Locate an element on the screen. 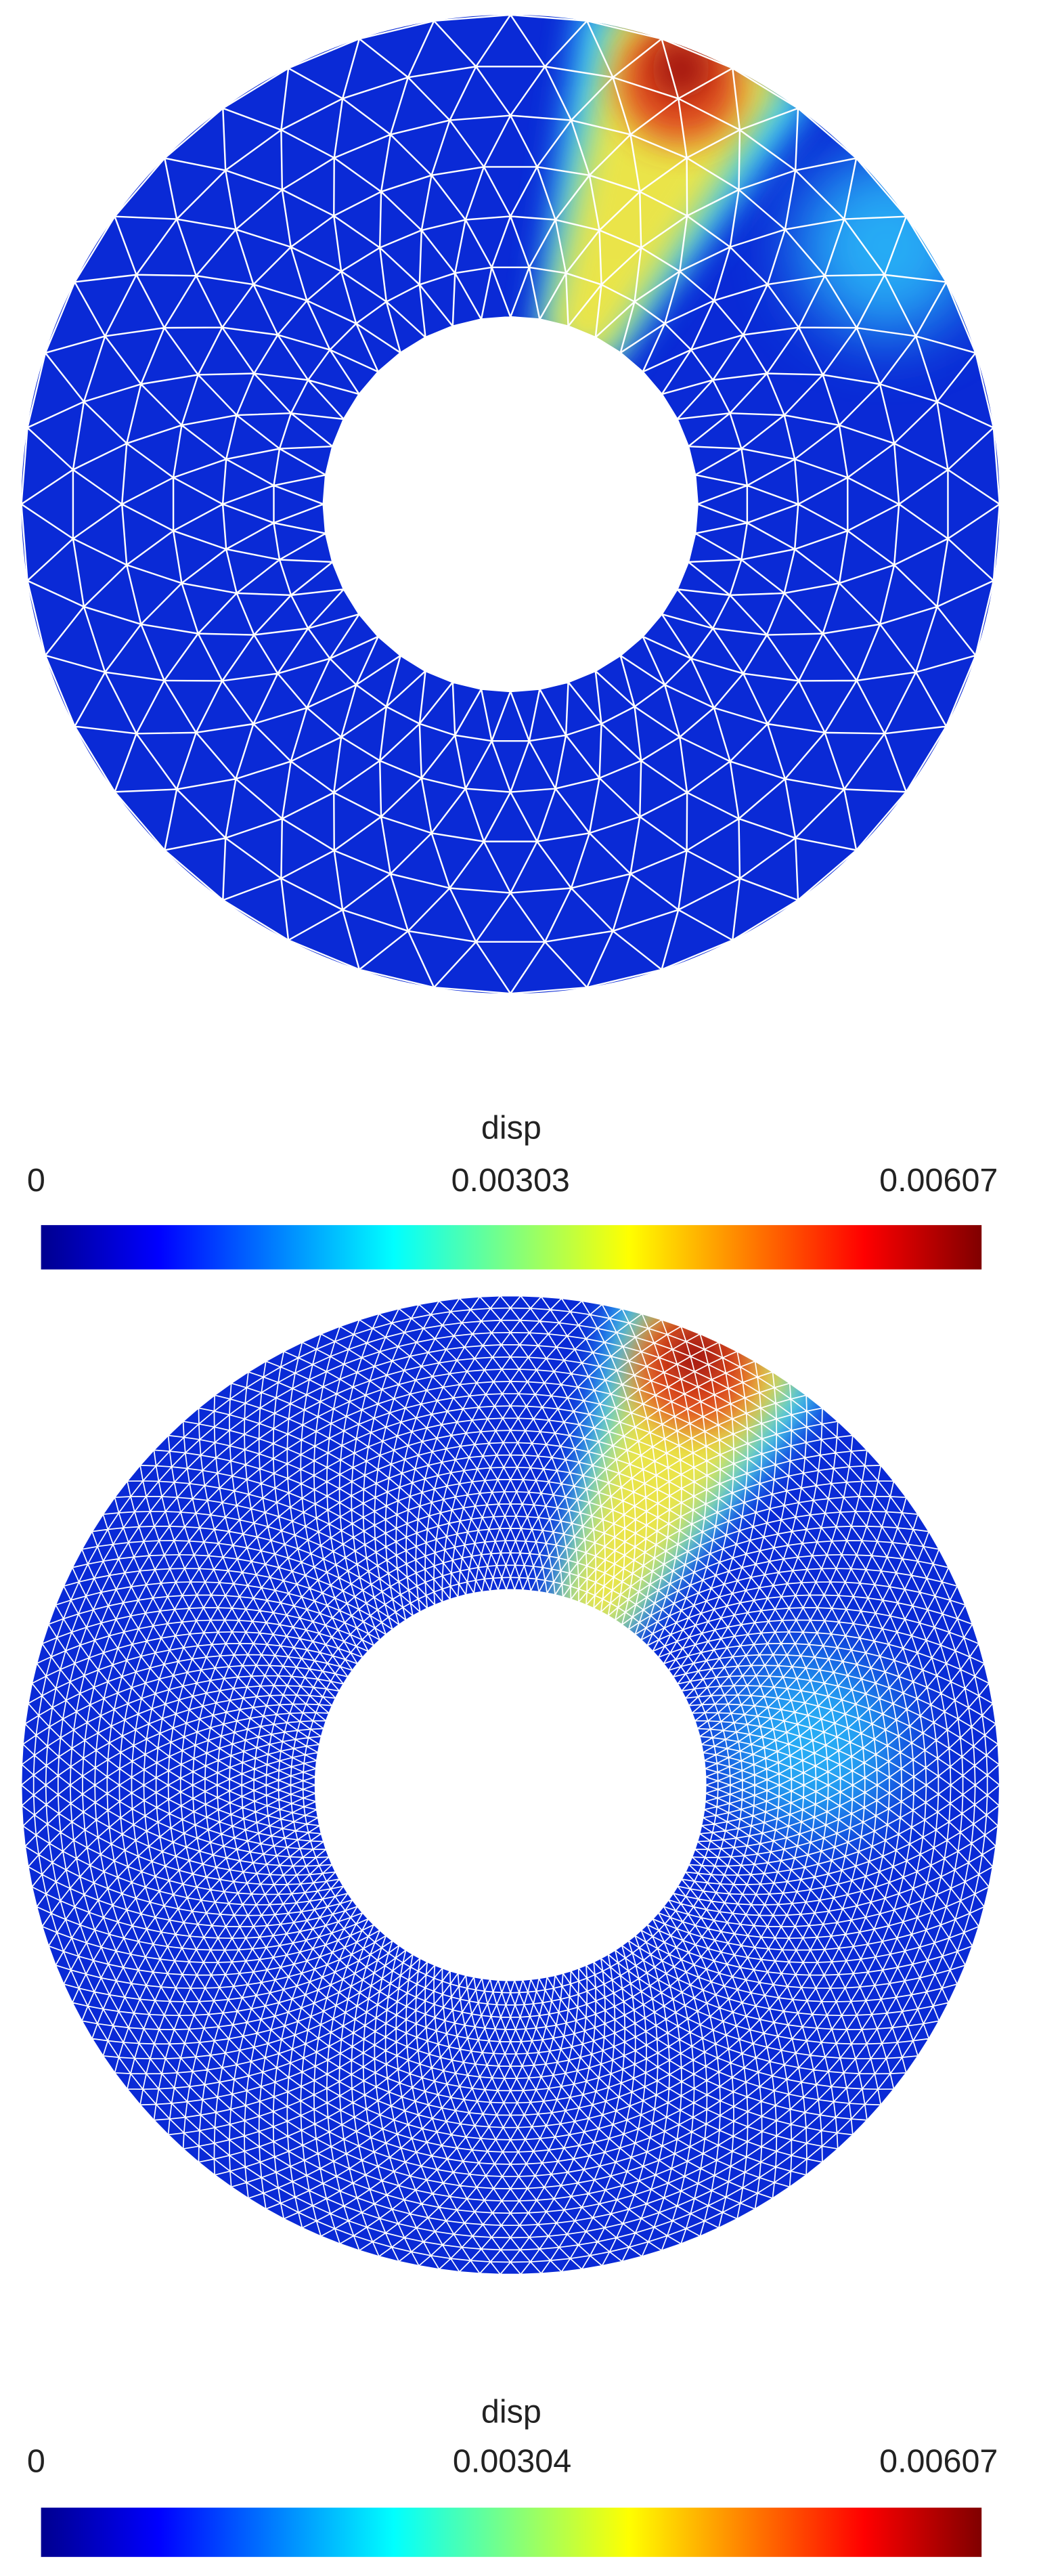 Image resolution: width=1062 pixels, height=2576 pixels. colorbar-tick-label: 0.00303 is located at coordinates (510, 1180).